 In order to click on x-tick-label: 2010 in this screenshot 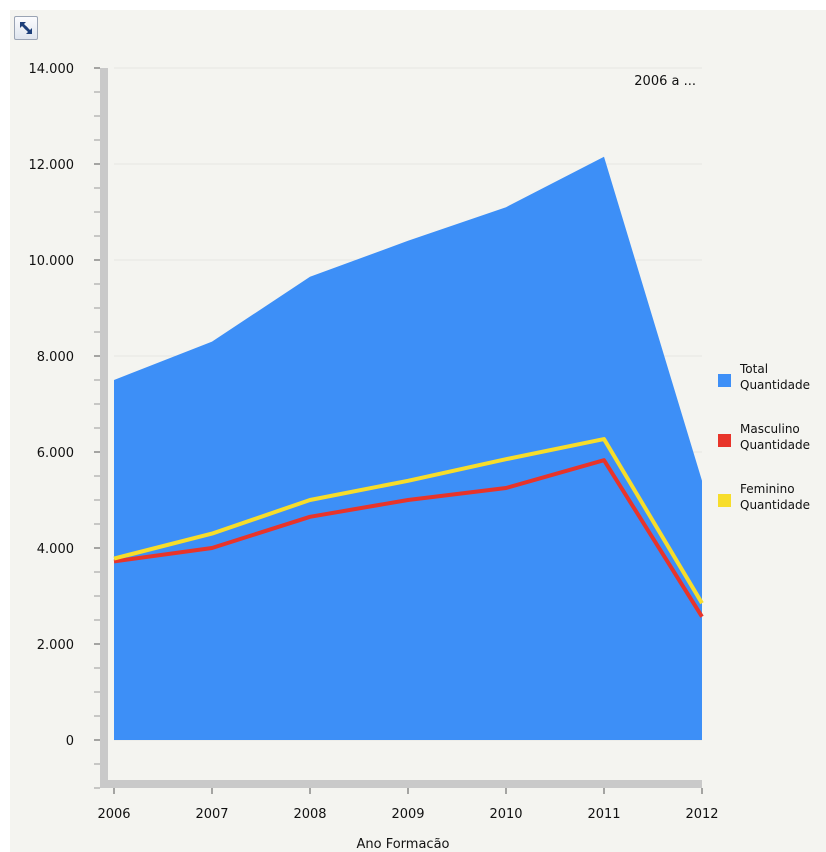, I will do `click(505, 814)`.